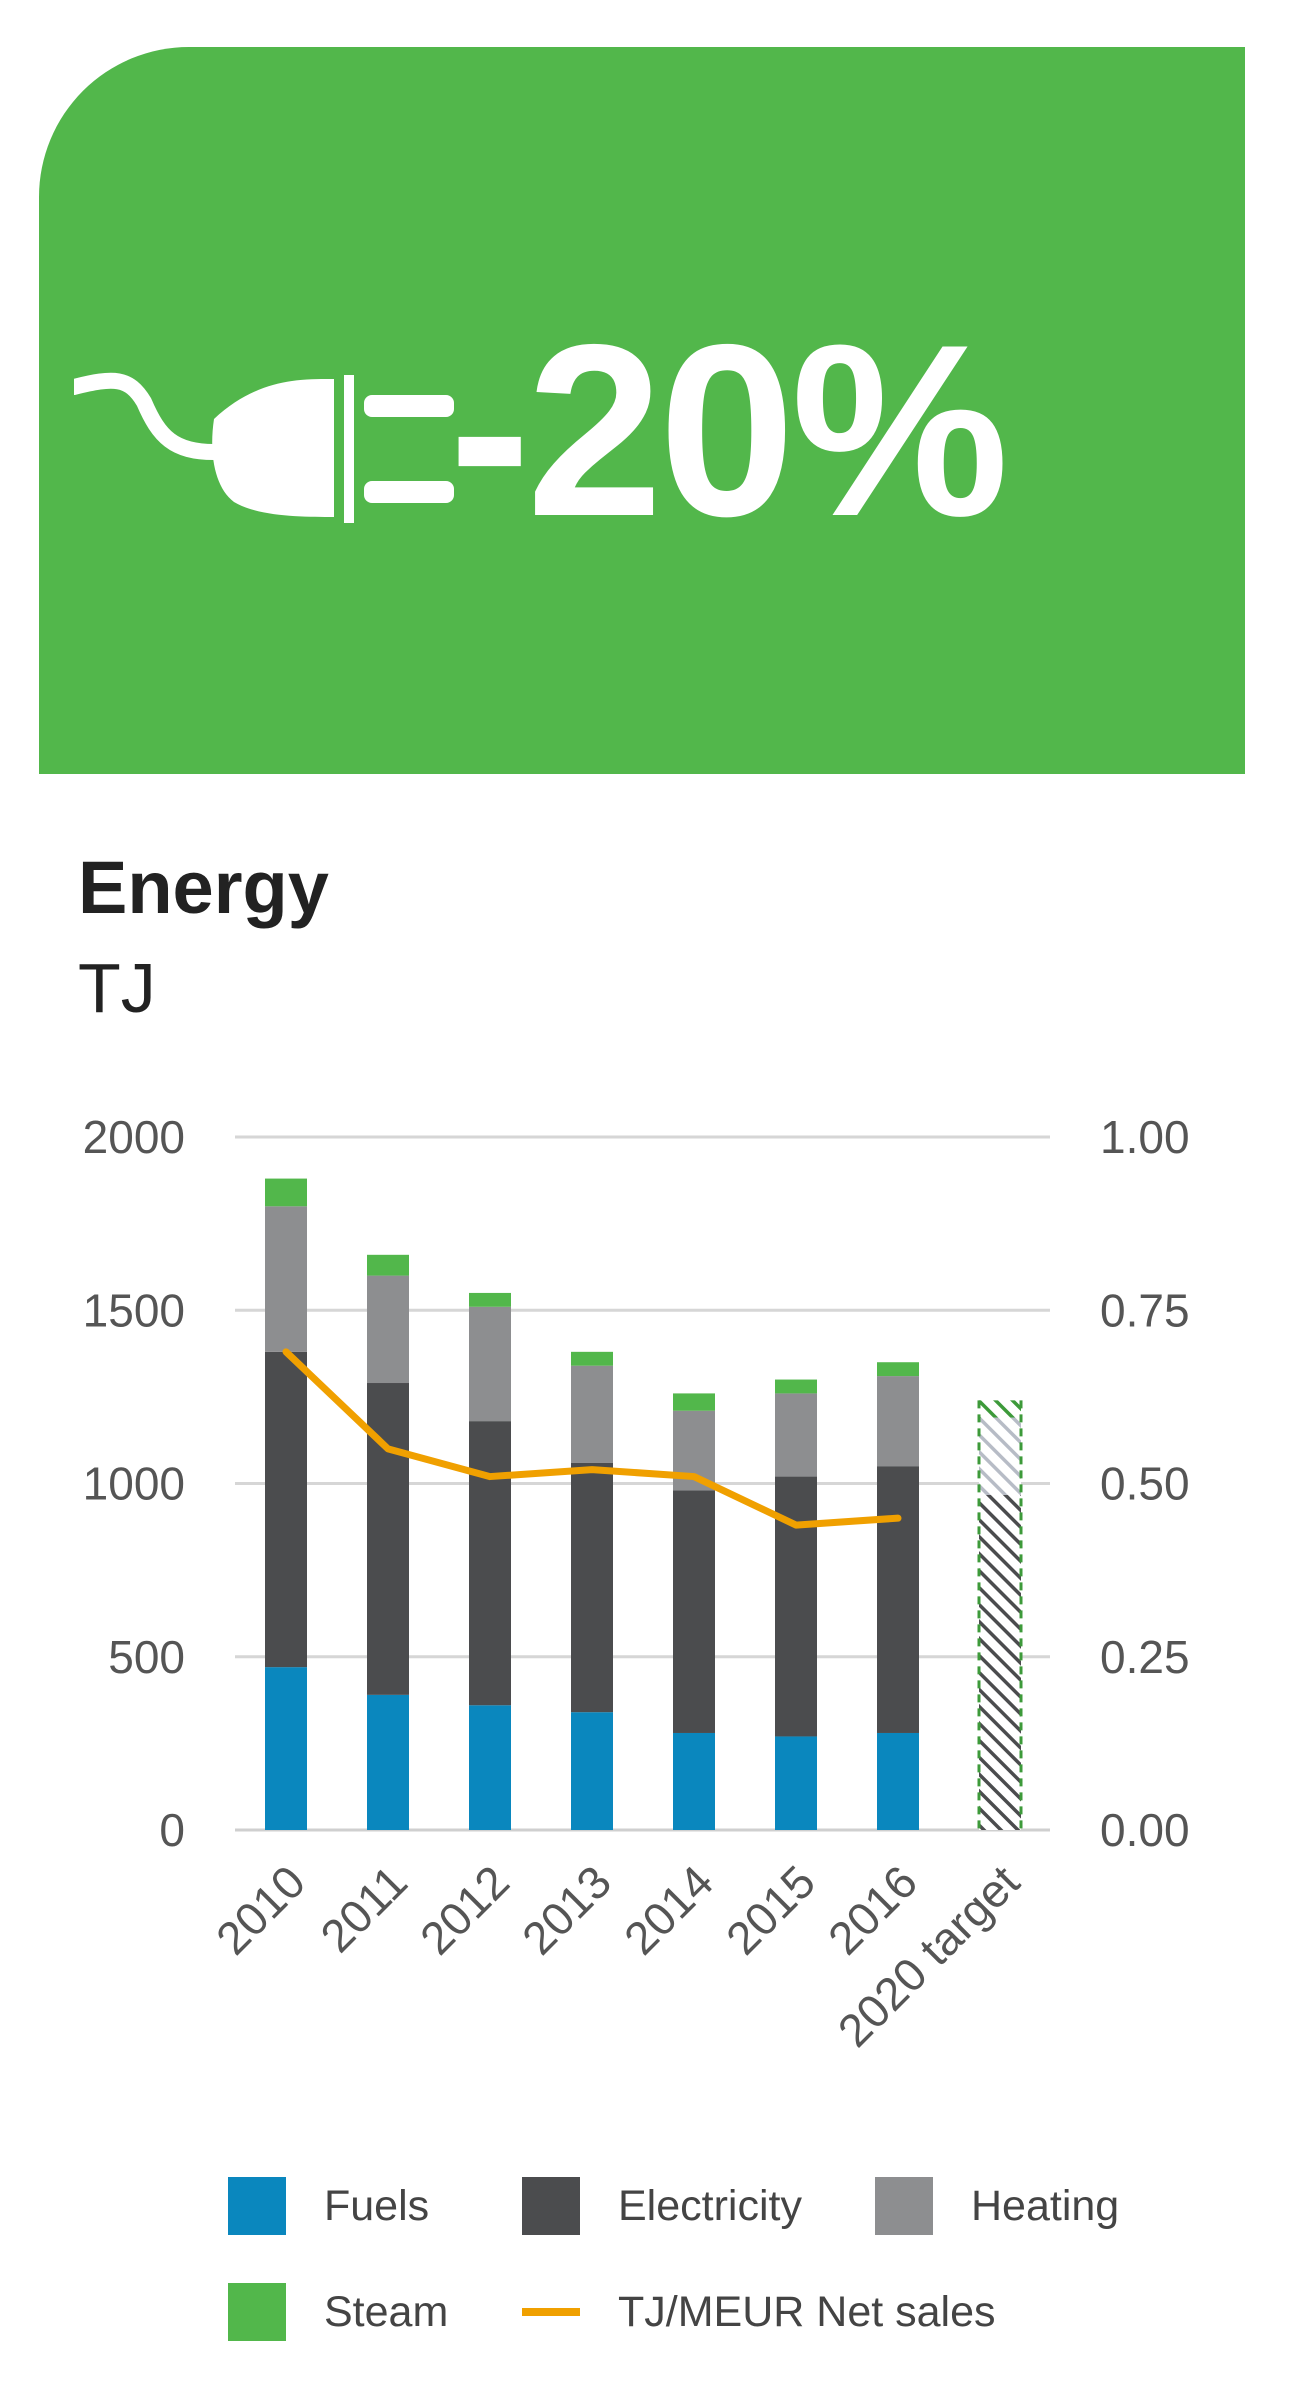  Describe the element at coordinates (117, 988) in the screenshot. I see `chart-unit: TJ` at that location.